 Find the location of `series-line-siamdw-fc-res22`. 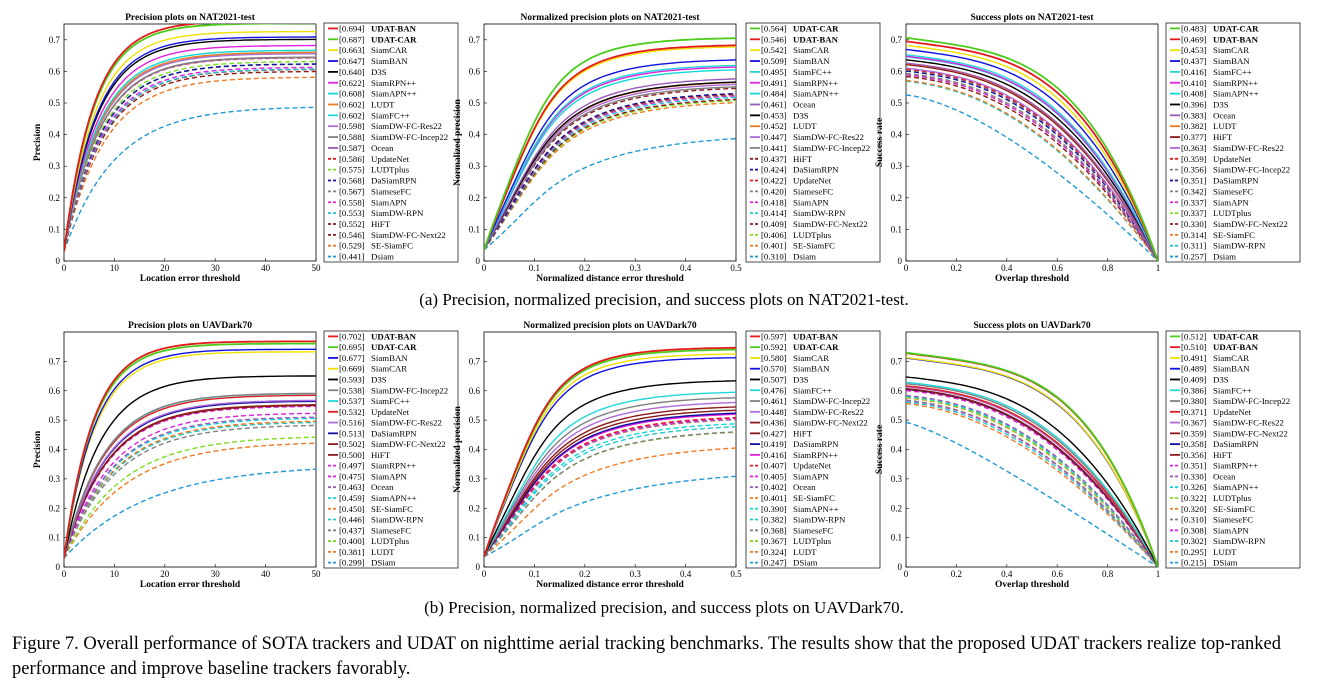

series-line-siamdw-fc-res22 is located at coordinates (190, 479).